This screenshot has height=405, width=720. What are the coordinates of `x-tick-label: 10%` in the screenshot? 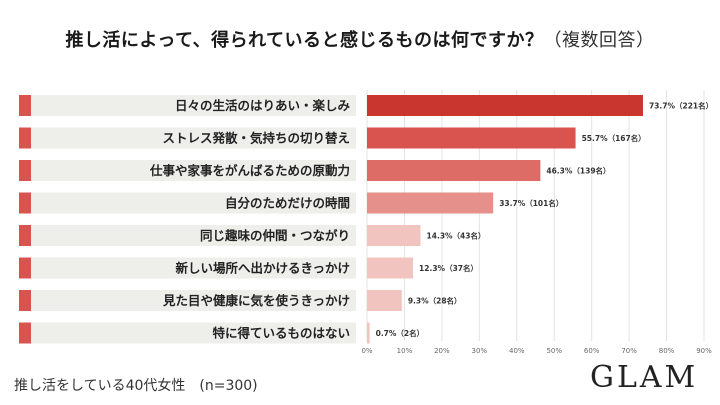 It's located at (405, 351).